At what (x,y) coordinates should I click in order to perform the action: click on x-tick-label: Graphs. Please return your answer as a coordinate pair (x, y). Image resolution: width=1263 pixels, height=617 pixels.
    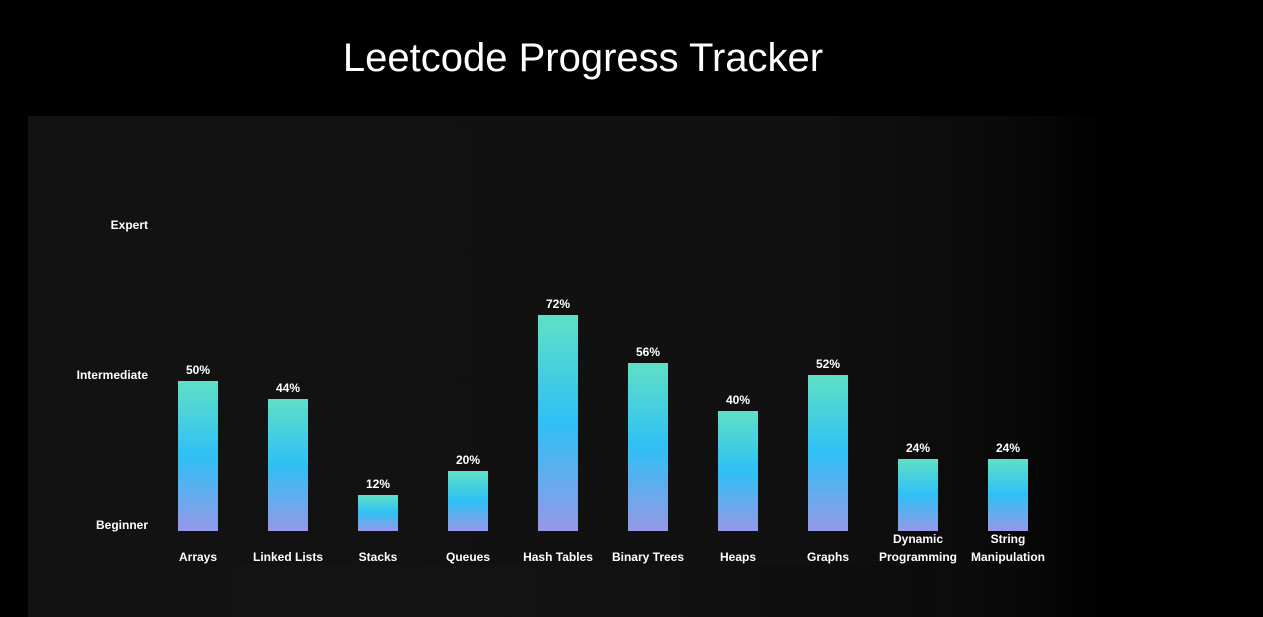
    Looking at the image, I should click on (828, 557).